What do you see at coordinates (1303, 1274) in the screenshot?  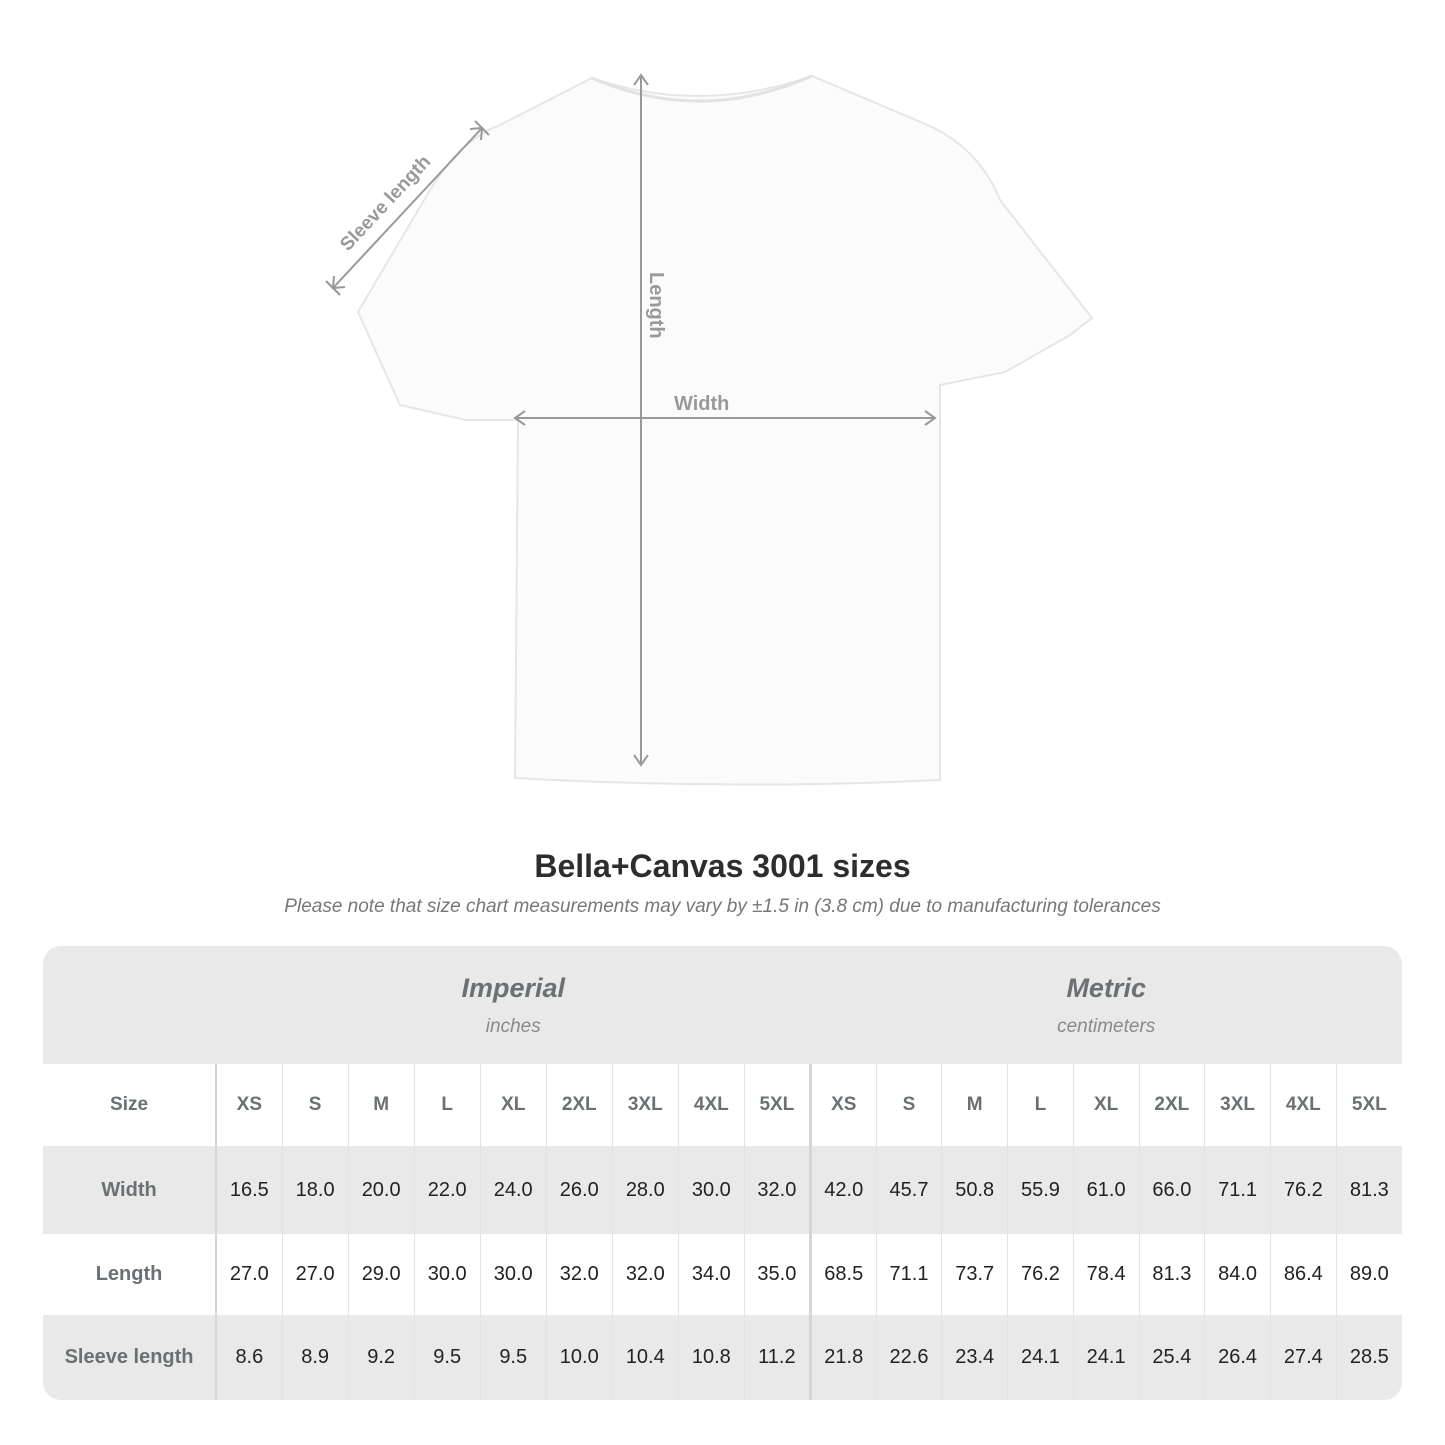 I see `table-cell: 86.4` at bounding box center [1303, 1274].